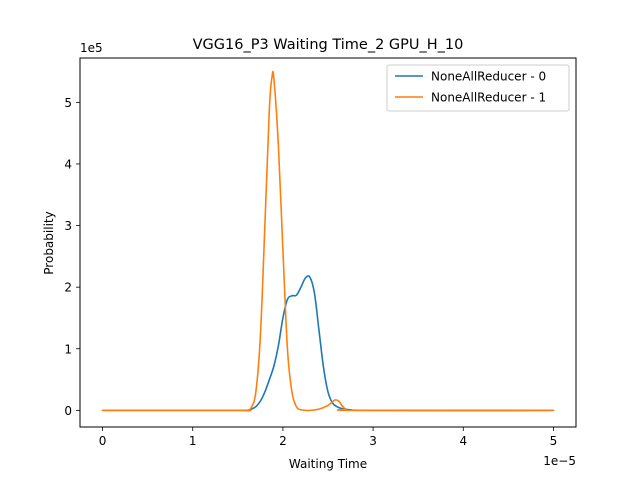 The height and width of the screenshot is (480, 640). Describe the element at coordinates (328, 437) in the screenshot. I see `x-axis-ticks: 0 1 2 3 4 5` at that location.